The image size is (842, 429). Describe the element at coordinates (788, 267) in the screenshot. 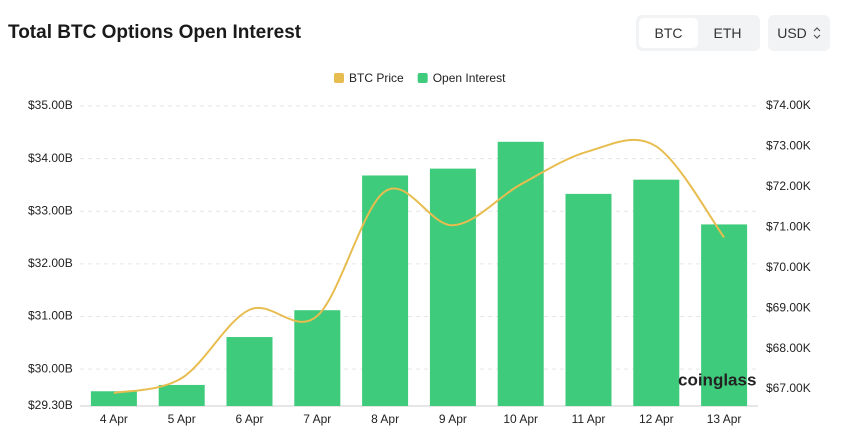

I see `y2-tick-label: $70.00K` at that location.